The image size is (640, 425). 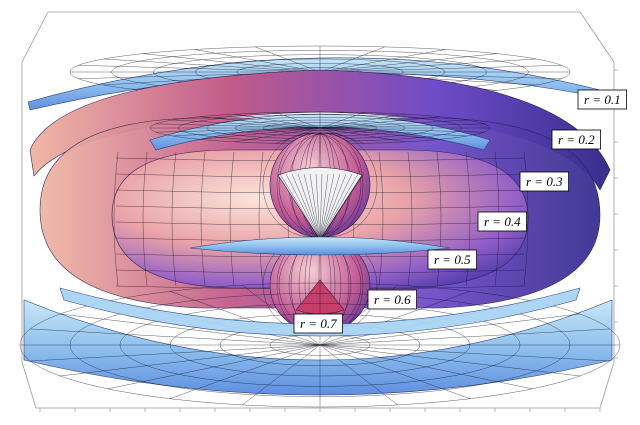 I want to click on series-label-text: r = 0.1, so click(x=602, y=99).